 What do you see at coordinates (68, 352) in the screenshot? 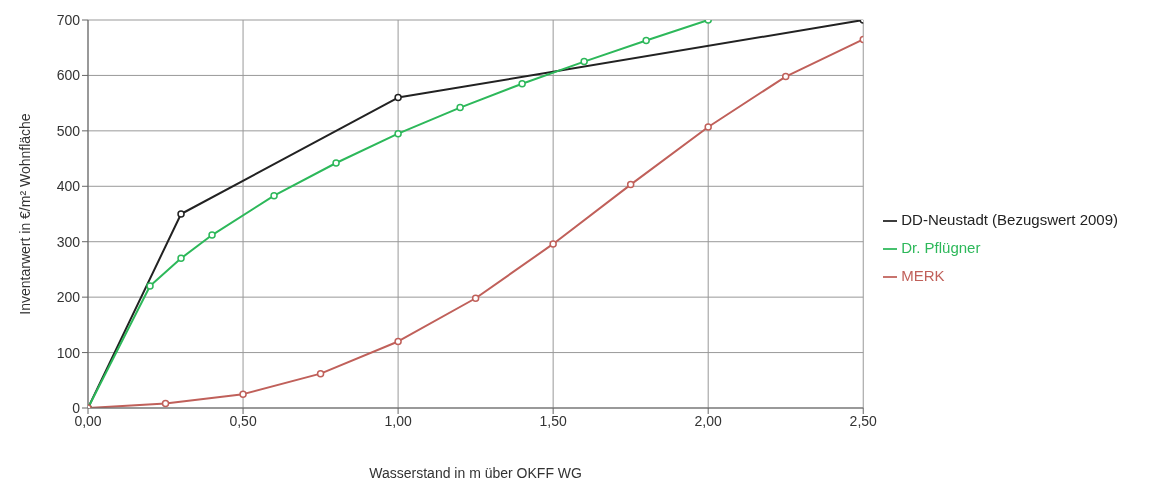
I see `y-tick-label: 100` at bounding box center [68, 352].